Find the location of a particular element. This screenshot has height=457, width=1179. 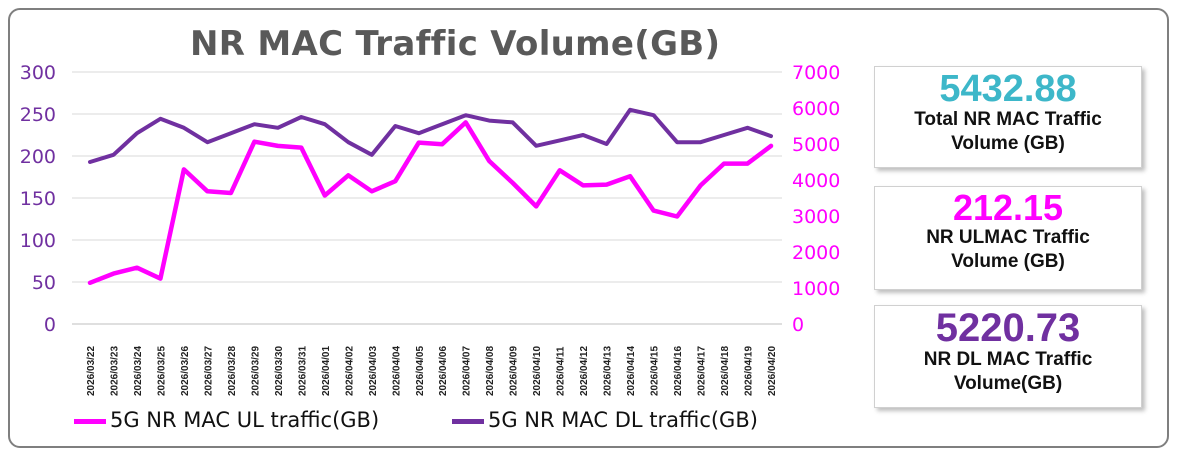

kpi-total-label-2: Volume (GB) is located at coordinates (1008, 143).